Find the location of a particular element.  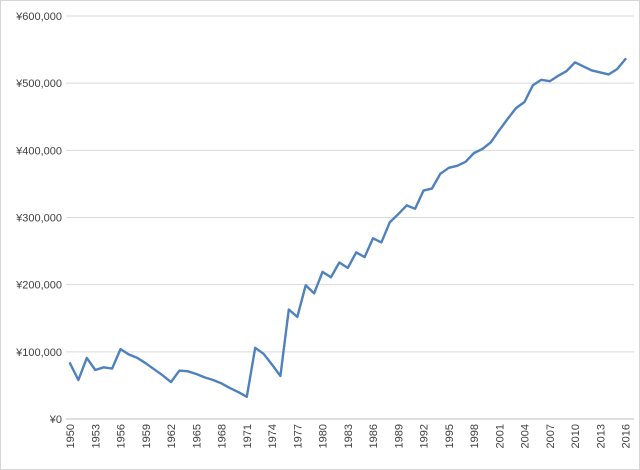

x-axis-label: 1965 is located at coordinates (197, 436).